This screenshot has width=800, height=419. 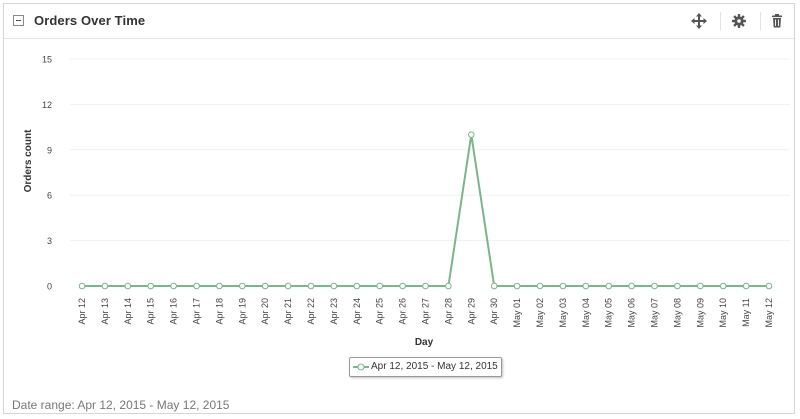 I want to click on legend-series-label: Apr 12, 2015 - May 12, 2015, so click(x=434, y=366).